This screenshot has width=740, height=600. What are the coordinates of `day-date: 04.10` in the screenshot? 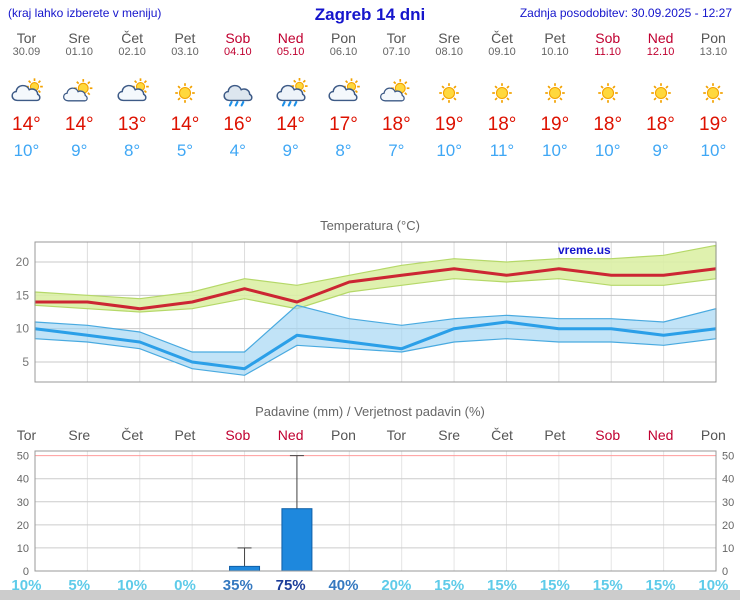 It's located at (238, 52).